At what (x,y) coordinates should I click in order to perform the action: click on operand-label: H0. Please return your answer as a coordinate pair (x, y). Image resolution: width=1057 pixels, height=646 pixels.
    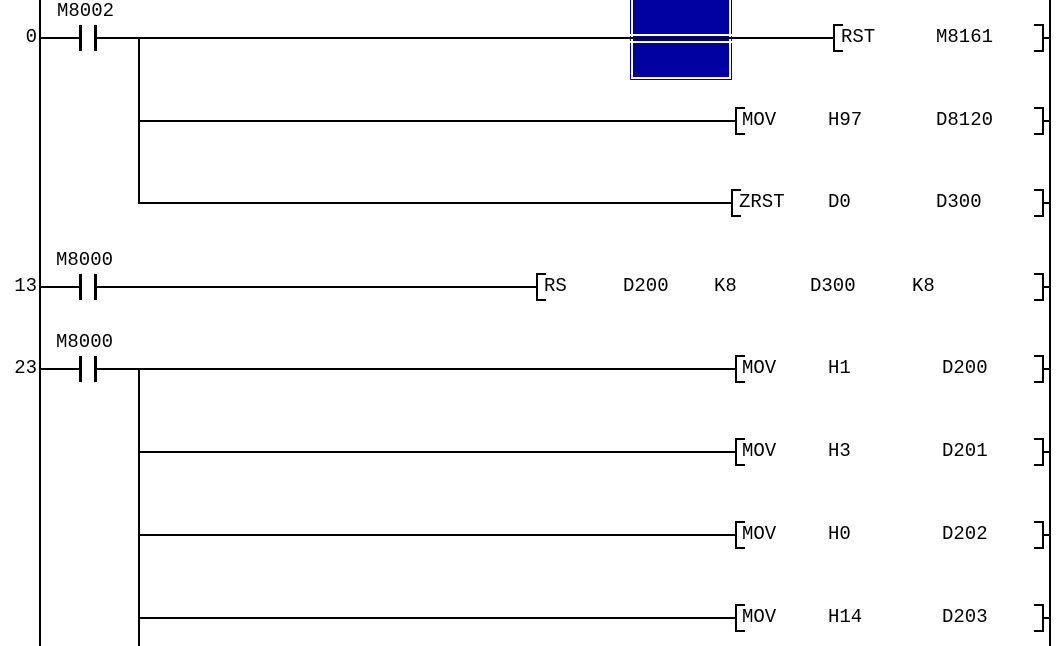
    Looking at the image, I should click on (839, 534).